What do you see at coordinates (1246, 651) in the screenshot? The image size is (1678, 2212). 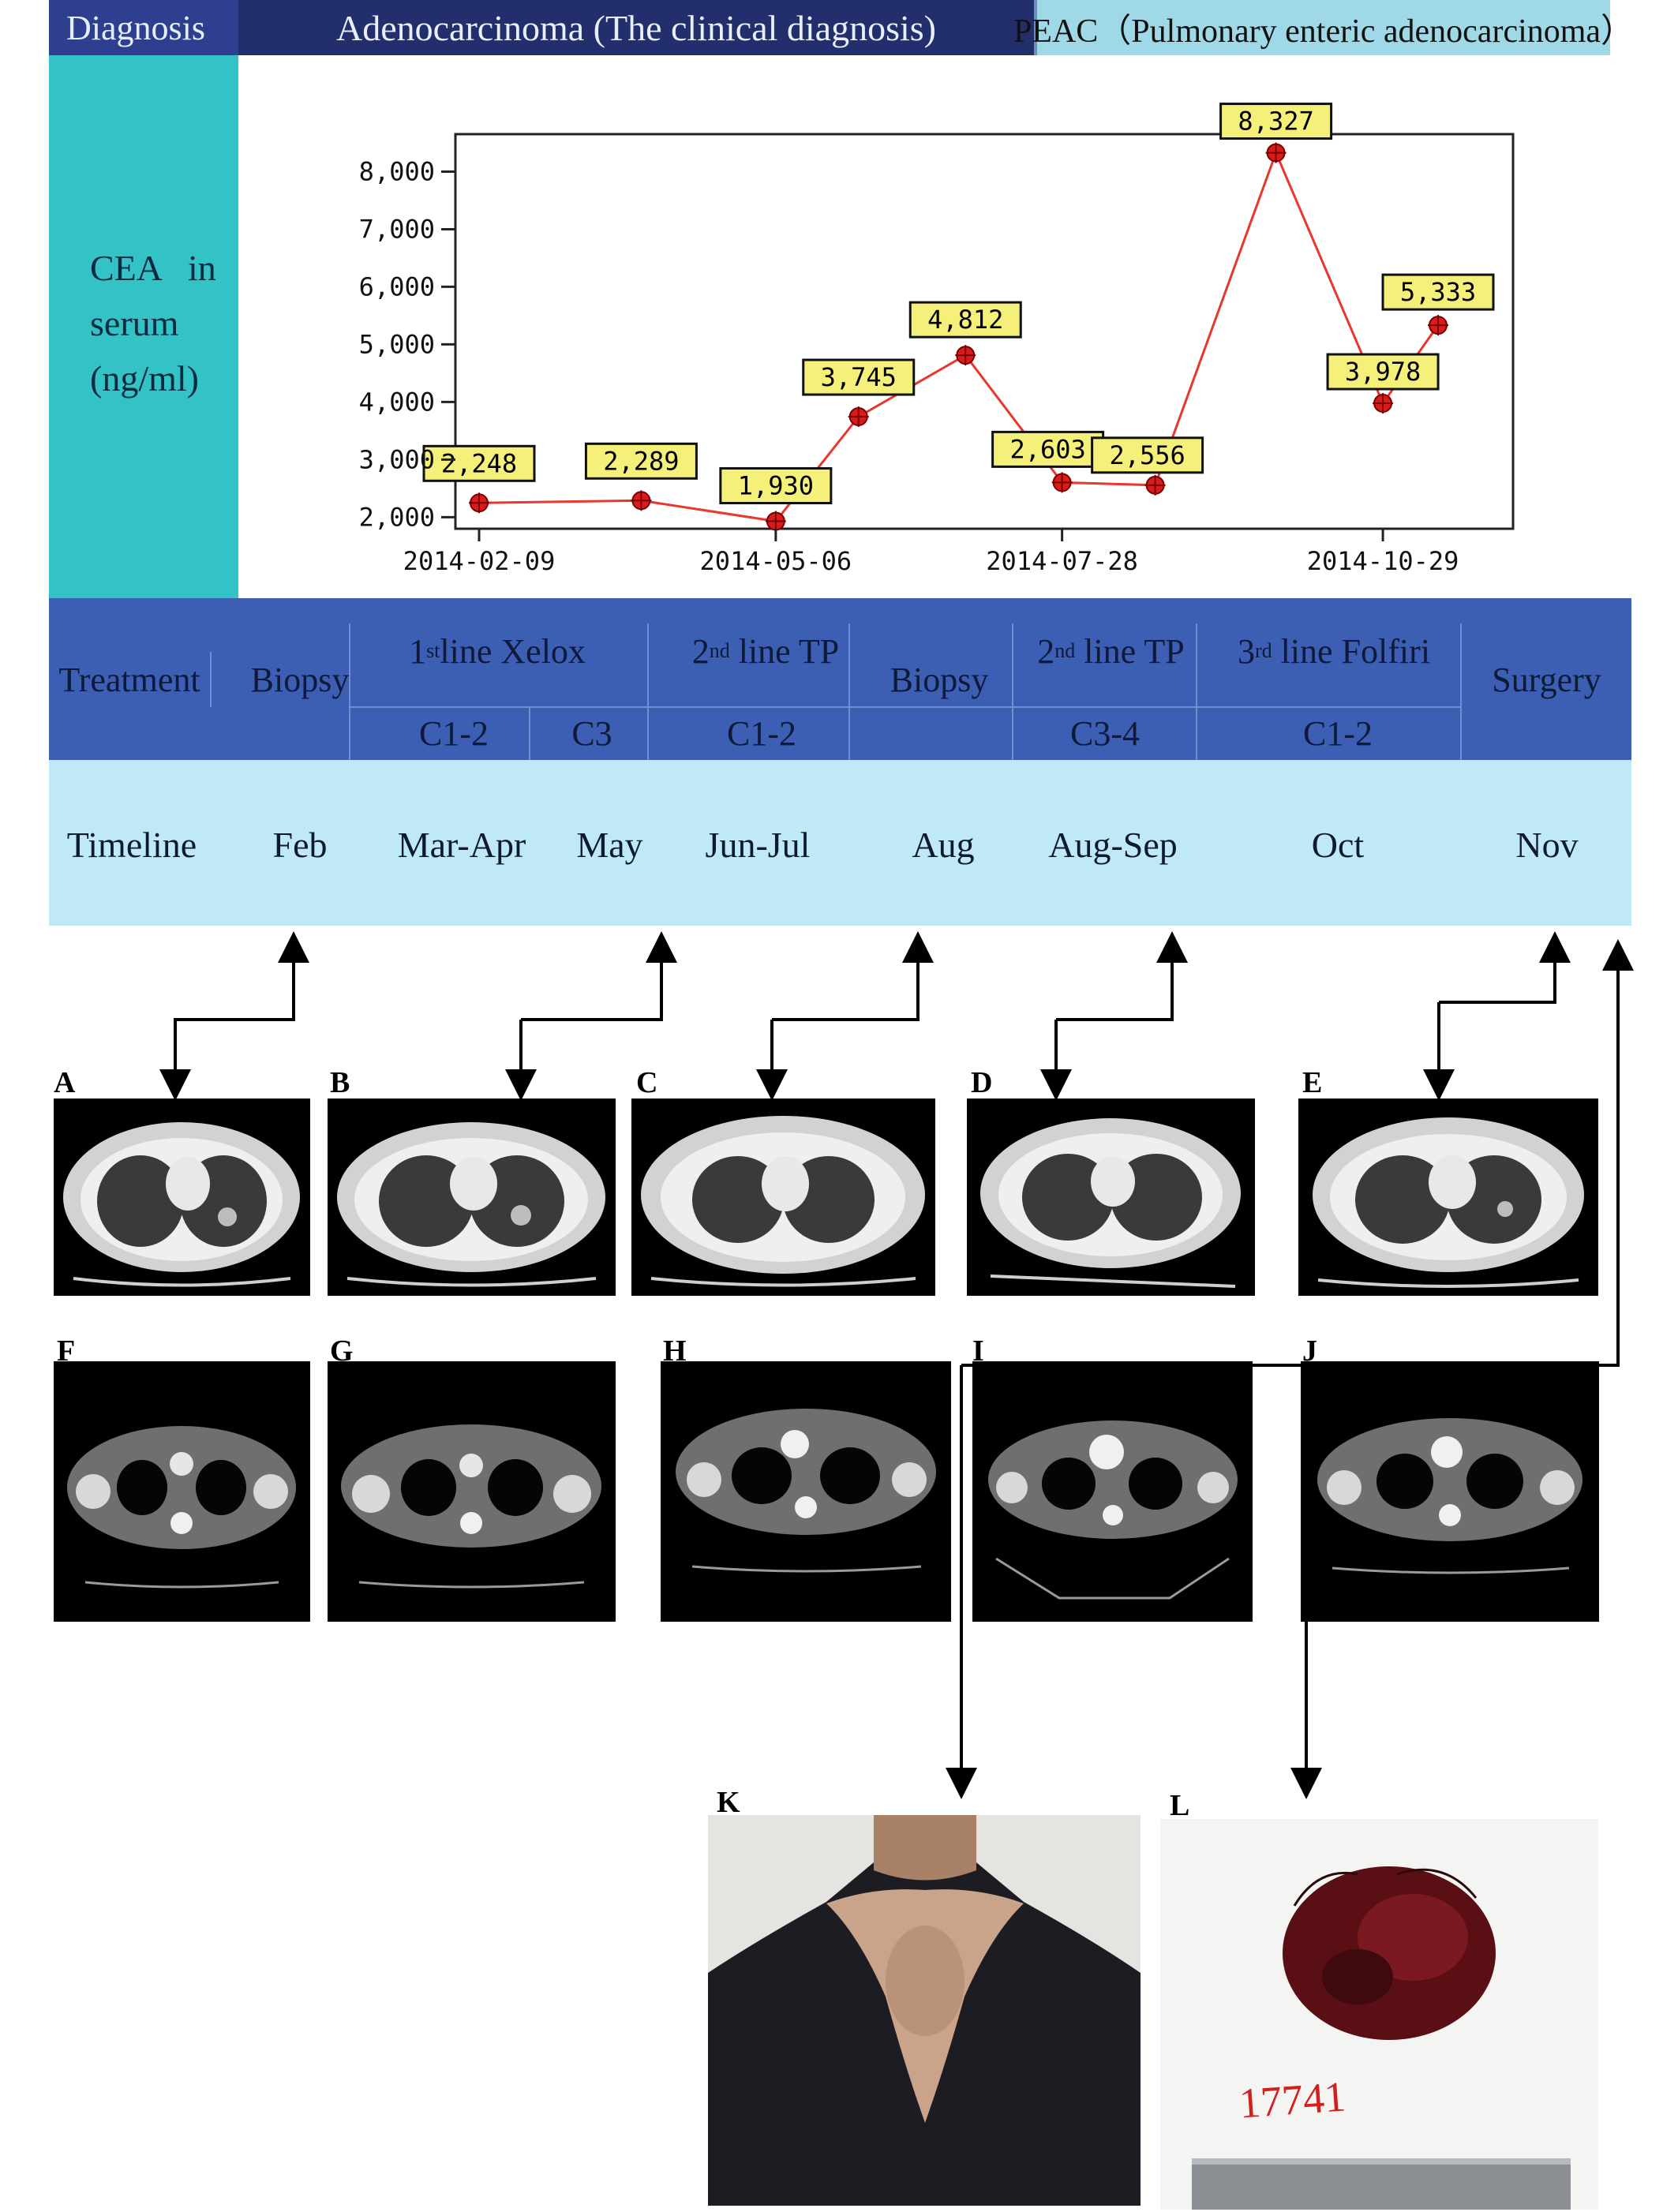 I see `third-line-num: 3` at bounding box center [1246, 651].